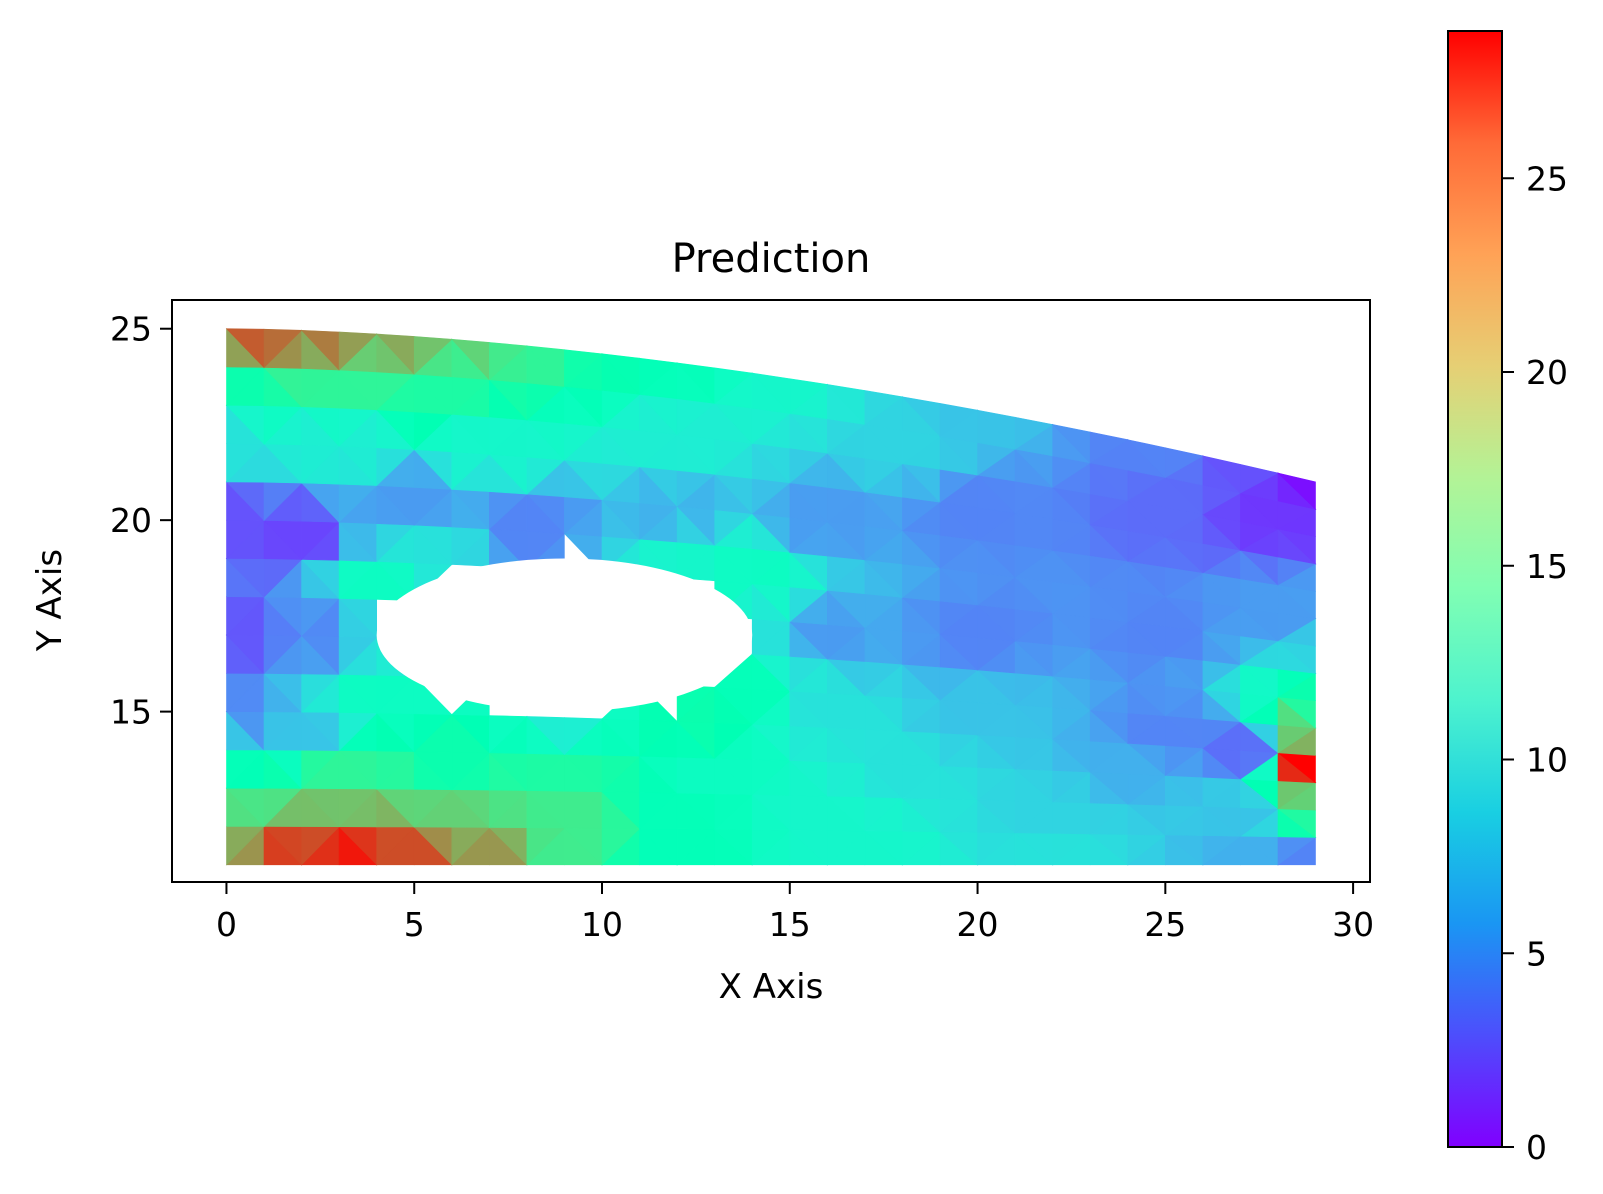 The width and height of the screenshot is (1603, 1194). Describe the element at coordinates (1353, 924) in the screenshot. I see `x-tick-label: 30` at that location.